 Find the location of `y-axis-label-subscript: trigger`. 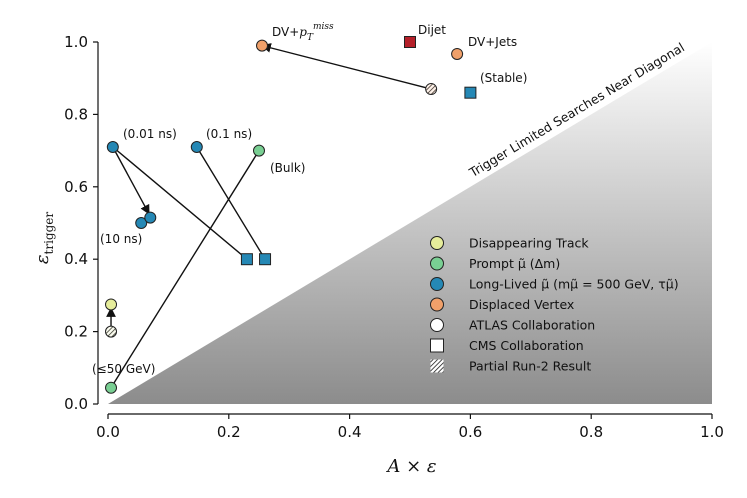

y-axis-label-subscript: trigger is located at coordinates (49, 233).